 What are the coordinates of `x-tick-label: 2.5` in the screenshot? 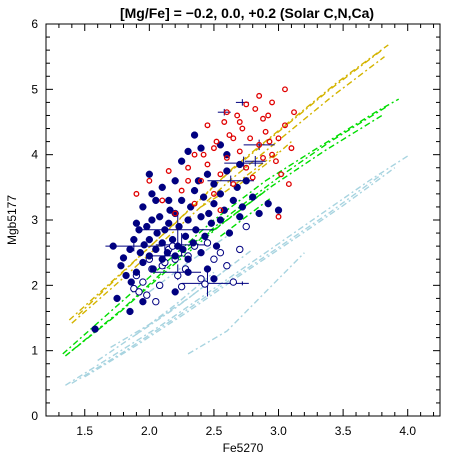 It's located at (214, 431).